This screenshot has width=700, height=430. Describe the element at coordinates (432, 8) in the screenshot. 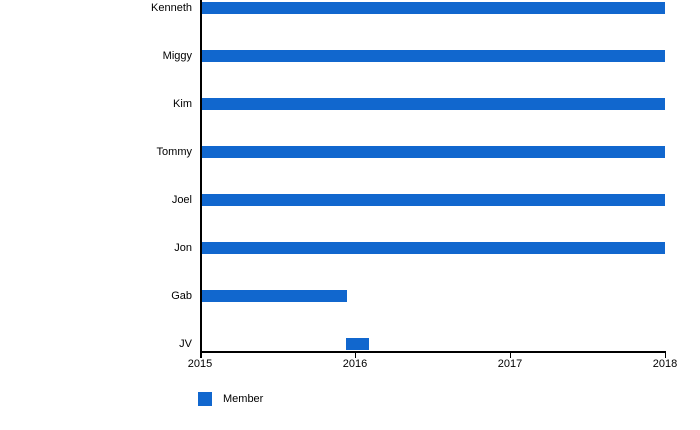

I see `bar-kenneth` at that location.